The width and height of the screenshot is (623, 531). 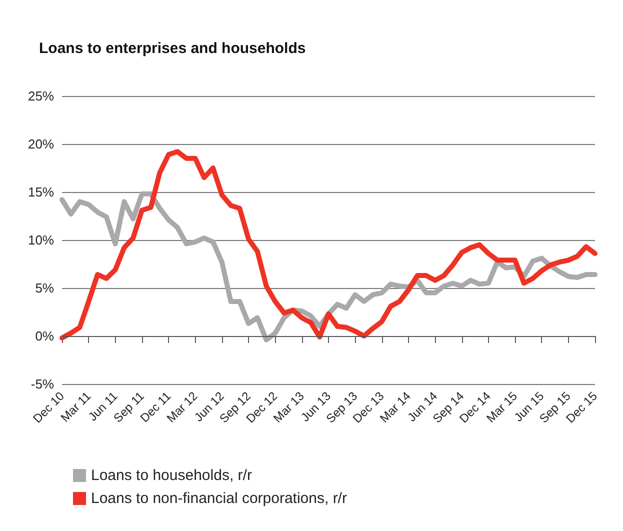 What do you see at coordinates (41, 192) in the screenshot?
I see `y-tick-label: 15%` at bounding box center [41, 192].